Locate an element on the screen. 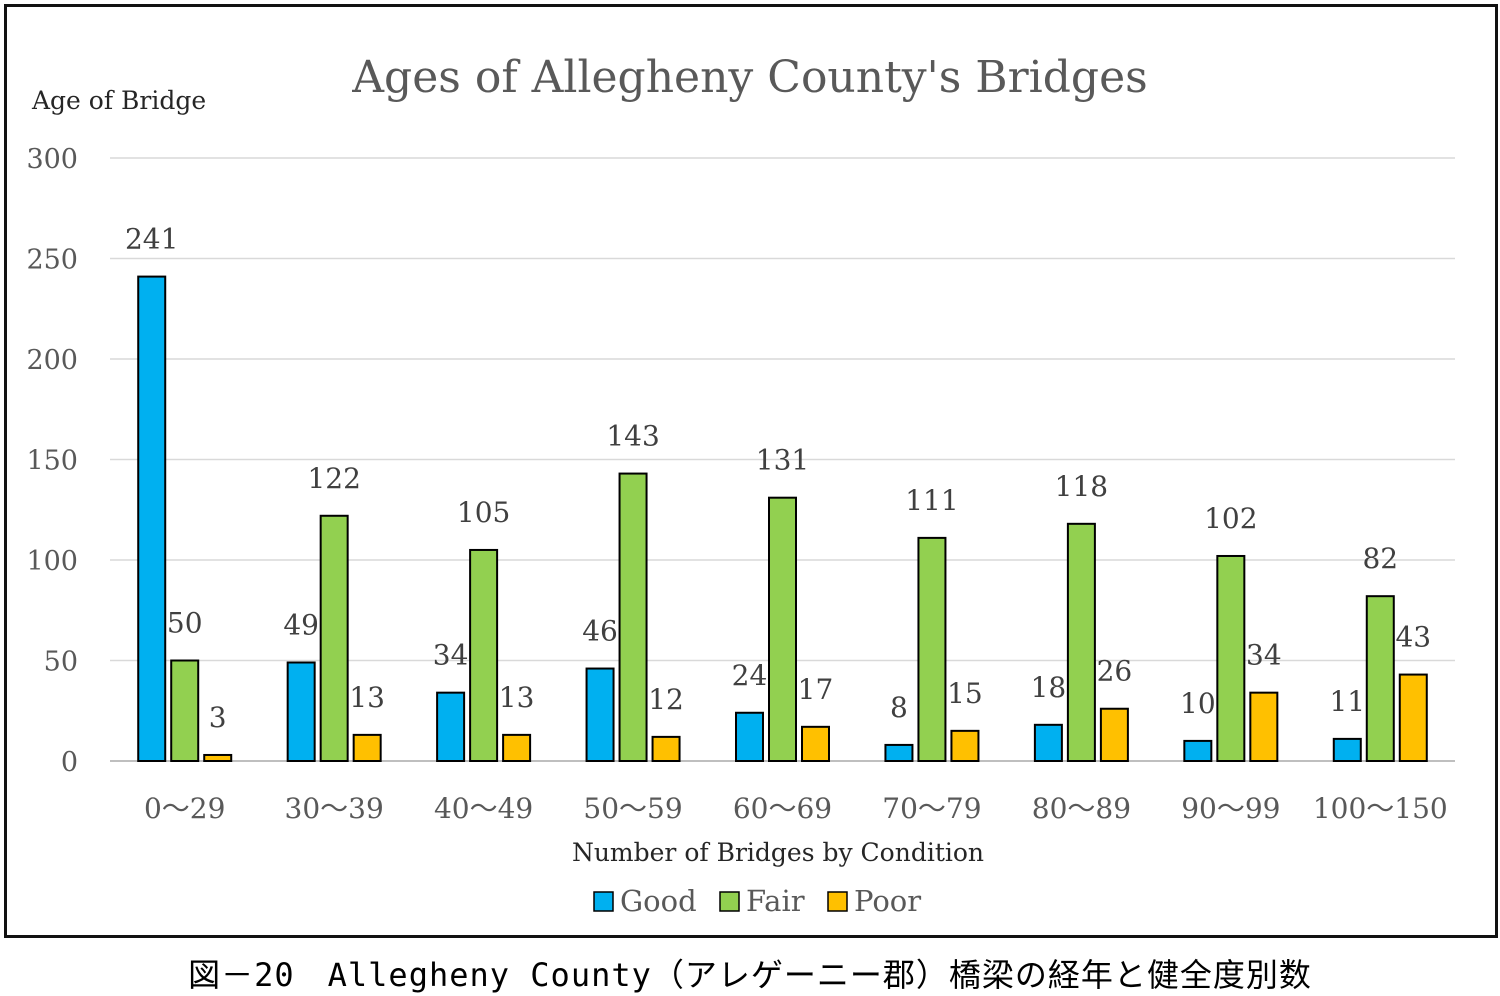 The image size is (1500, 996). chart-title: Ages of Allegheny County's Bridges is located at coordinates (749, 77).